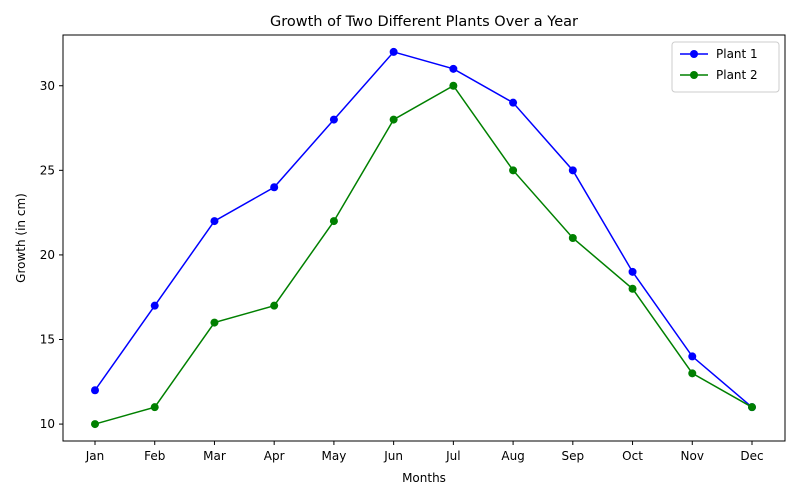 The image size is (800, 500). What do you see at coordinates (632, 456) in the screenshot?
I see `x-tick-label: Oct` at bounding box center [632, 456].